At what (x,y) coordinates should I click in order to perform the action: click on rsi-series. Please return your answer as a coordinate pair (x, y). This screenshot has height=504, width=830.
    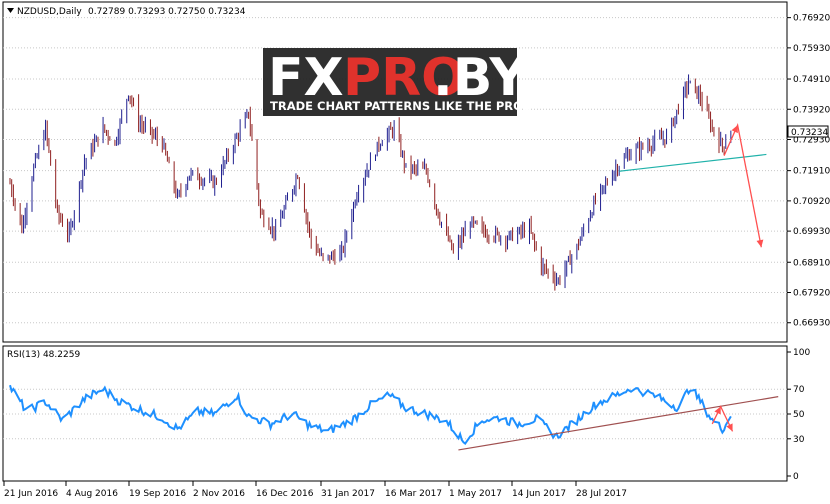
    Looking at the image, I should click on (370, 415).